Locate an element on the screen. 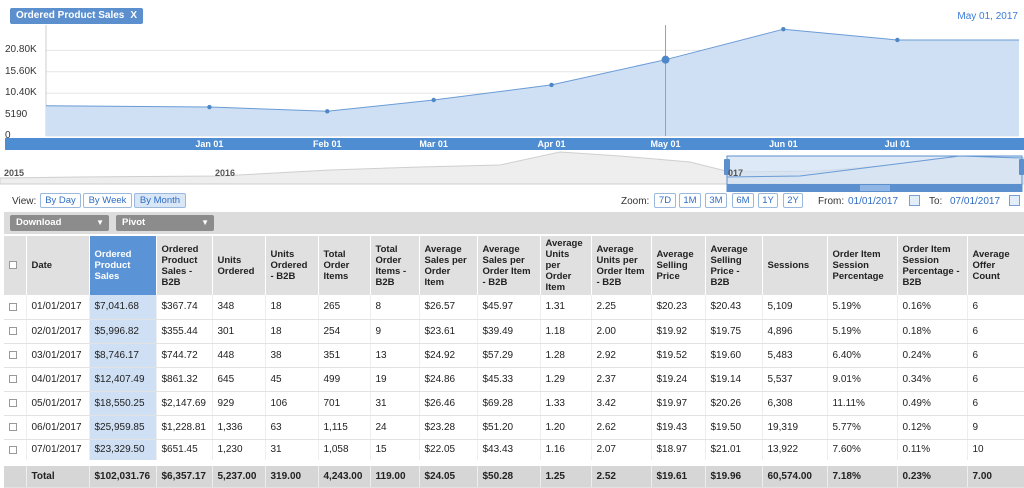 Image resolution: width=1024 pixels, height=488 pixels. table-cell: $43.43 is located at coordinates (509, 451).